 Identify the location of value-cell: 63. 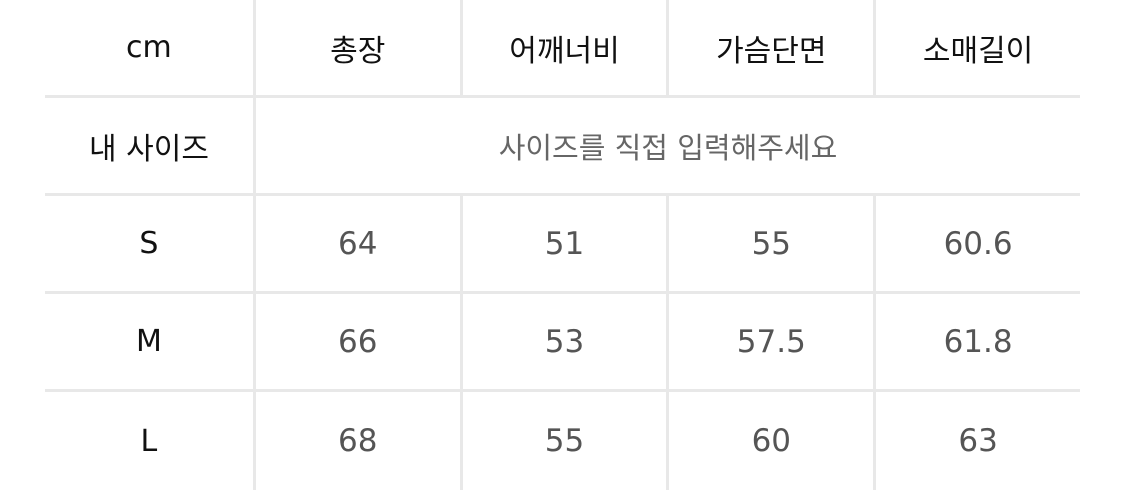
(976, 441).